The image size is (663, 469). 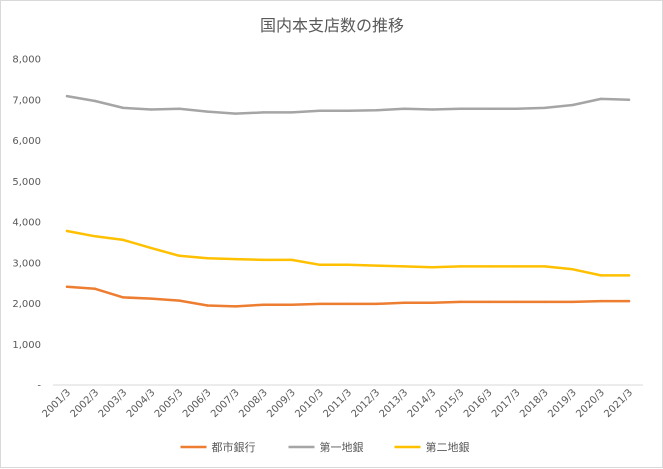 I want to click on x-tick-label: 2015/3, so click(x=450, y=403).